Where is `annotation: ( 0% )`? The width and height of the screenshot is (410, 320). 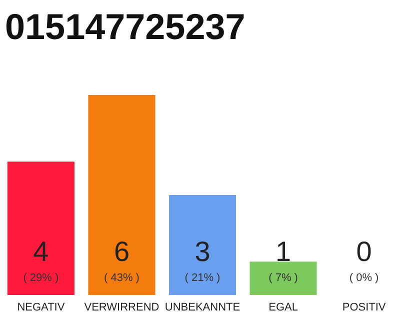
annotation: ( 0% ) is located at coordinates (364, 278).